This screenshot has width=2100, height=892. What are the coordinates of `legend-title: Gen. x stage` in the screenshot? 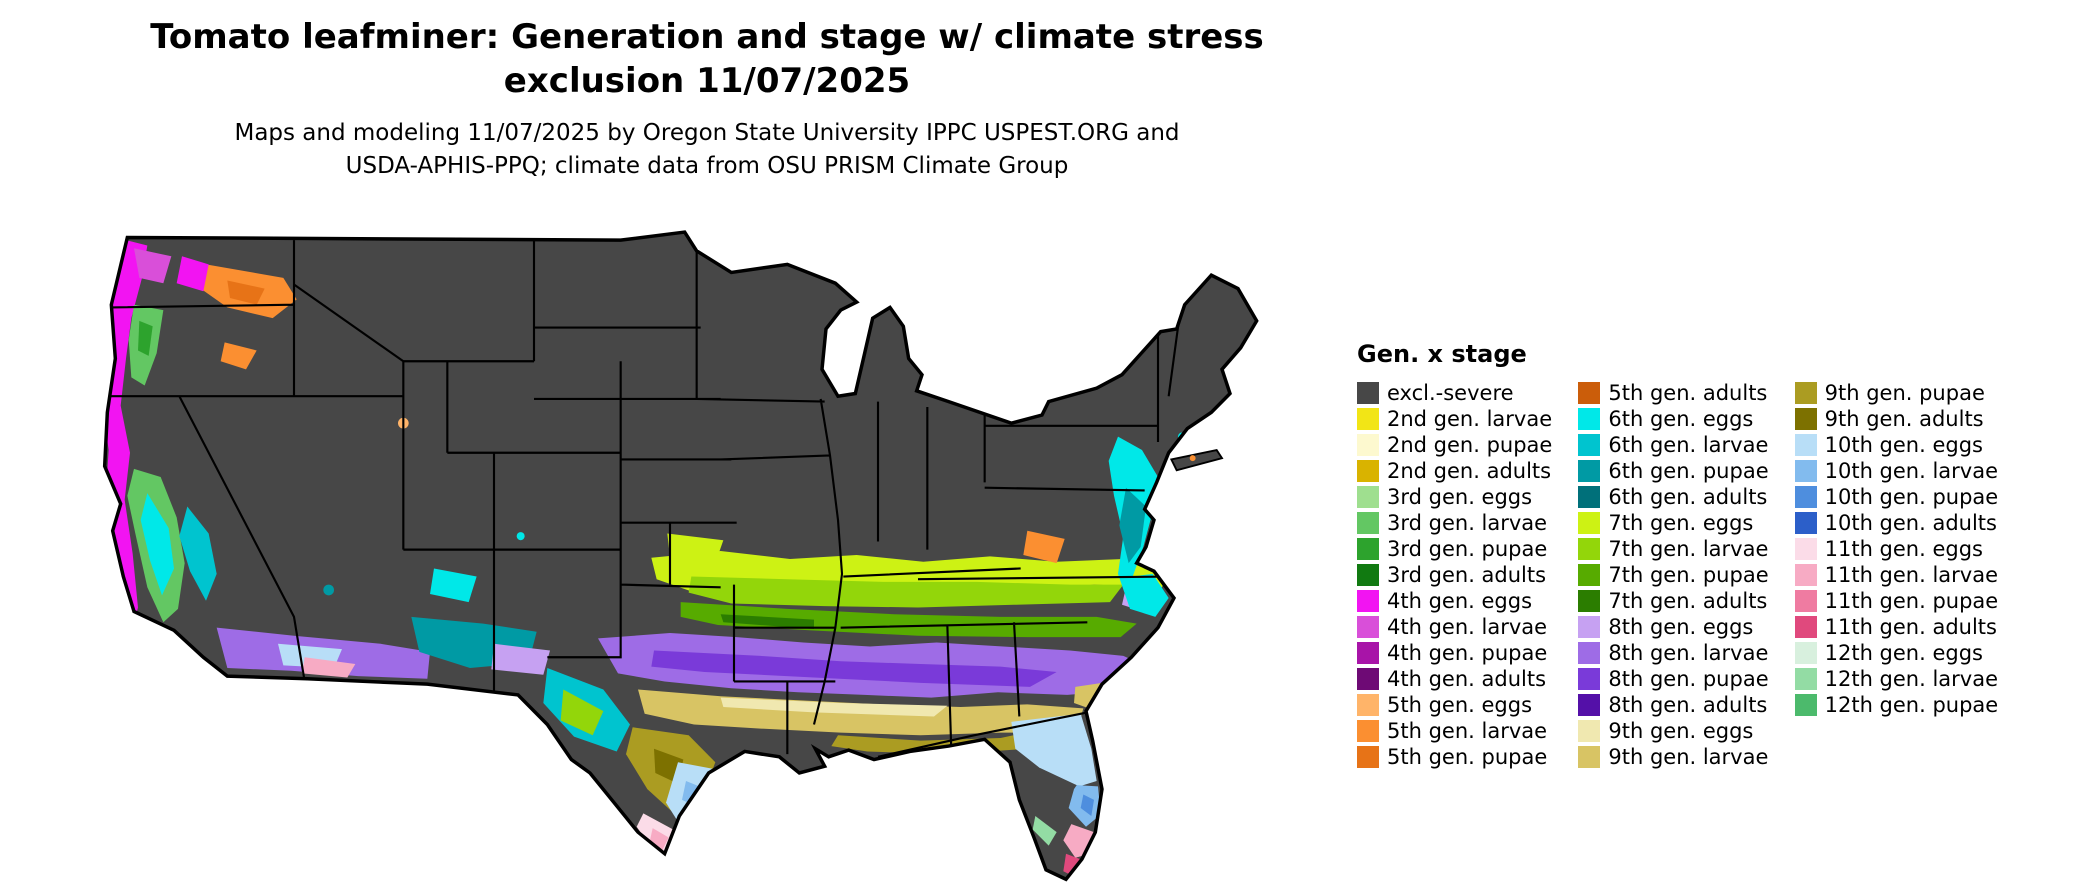 It's located at (1442, 354).